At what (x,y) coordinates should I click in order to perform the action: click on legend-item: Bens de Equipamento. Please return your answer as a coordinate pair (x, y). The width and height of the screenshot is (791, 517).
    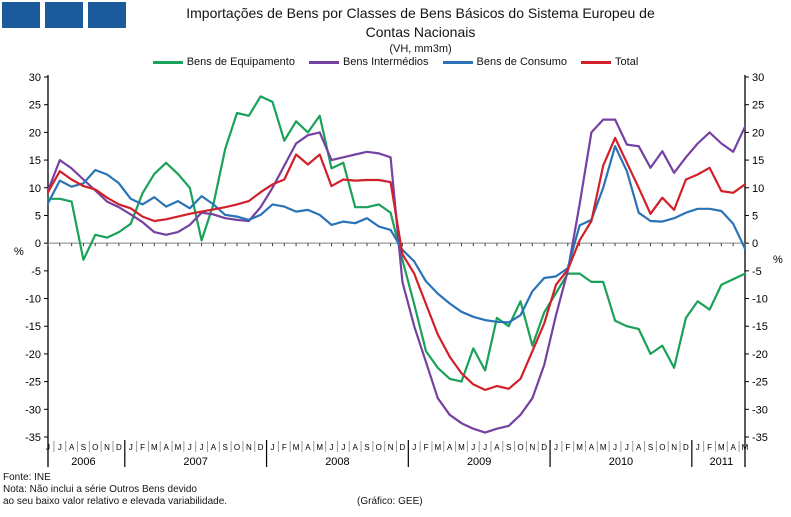
    Looking at the image, I should click on (223, 62).